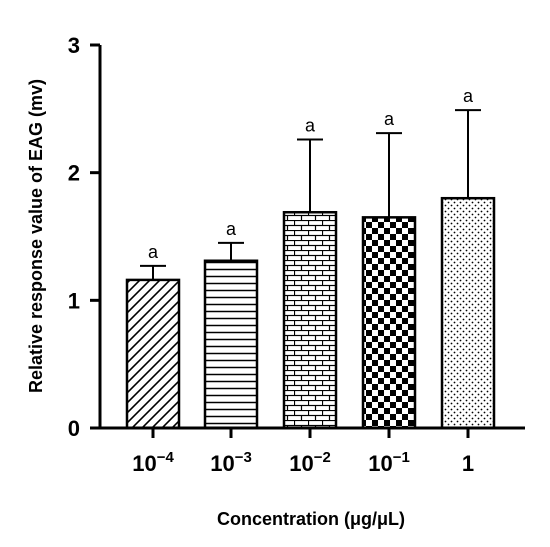  What do you see at coordinates (153, 462) in the screenshot?
I see `x-tick-label: 10⁻⁴` at bounding box center [153, 462].